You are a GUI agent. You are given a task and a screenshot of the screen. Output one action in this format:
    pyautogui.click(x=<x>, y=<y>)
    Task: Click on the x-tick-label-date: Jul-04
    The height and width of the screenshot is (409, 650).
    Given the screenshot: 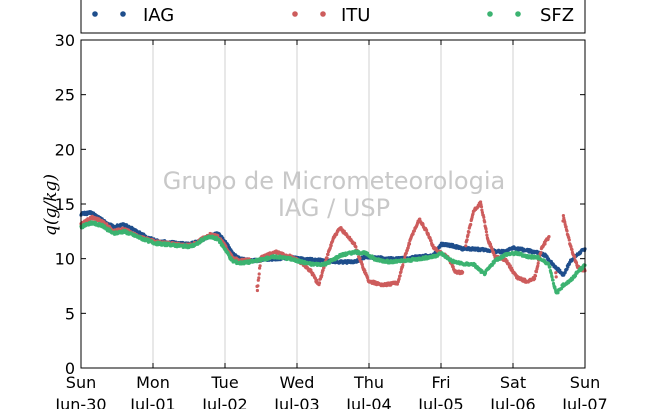 What is the action you would take?
    pyautogui.click(x=368, y=402)
    